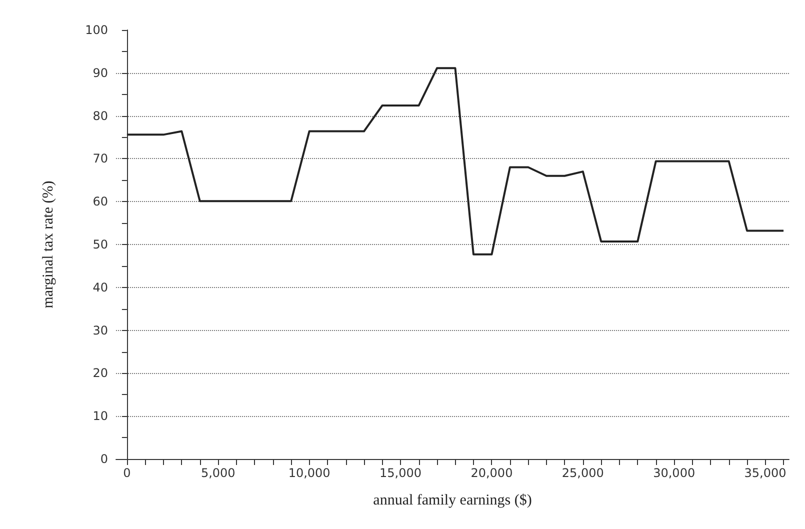 This screenshot has width=805, height=529. Describe the element at coordinates (104, 459) in the screenshot. I see `y-tick-label: 0` at that location.